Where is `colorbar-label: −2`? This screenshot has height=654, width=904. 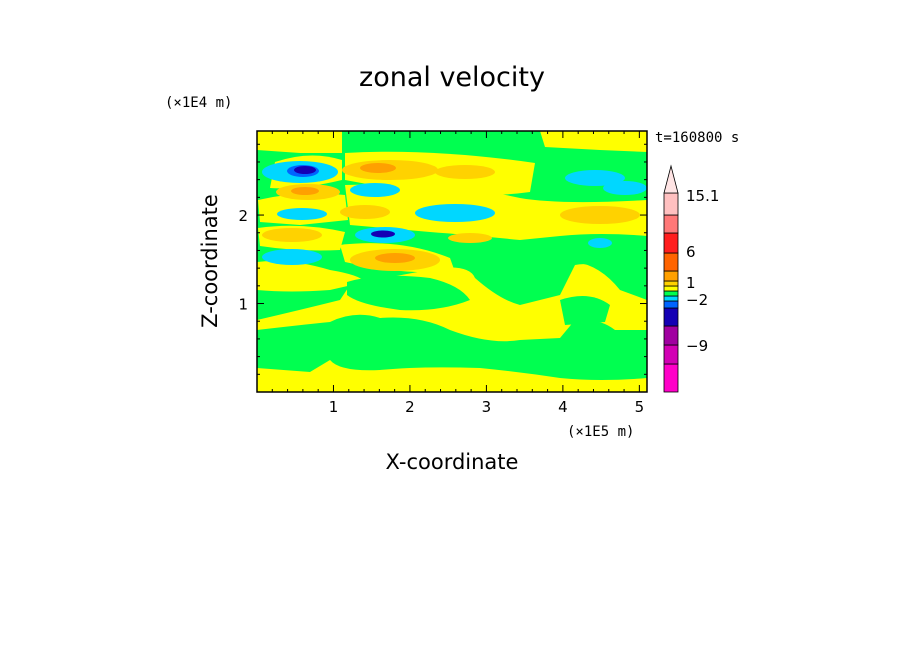
colorbar-label: −2 is located at coordinates (697, 300).